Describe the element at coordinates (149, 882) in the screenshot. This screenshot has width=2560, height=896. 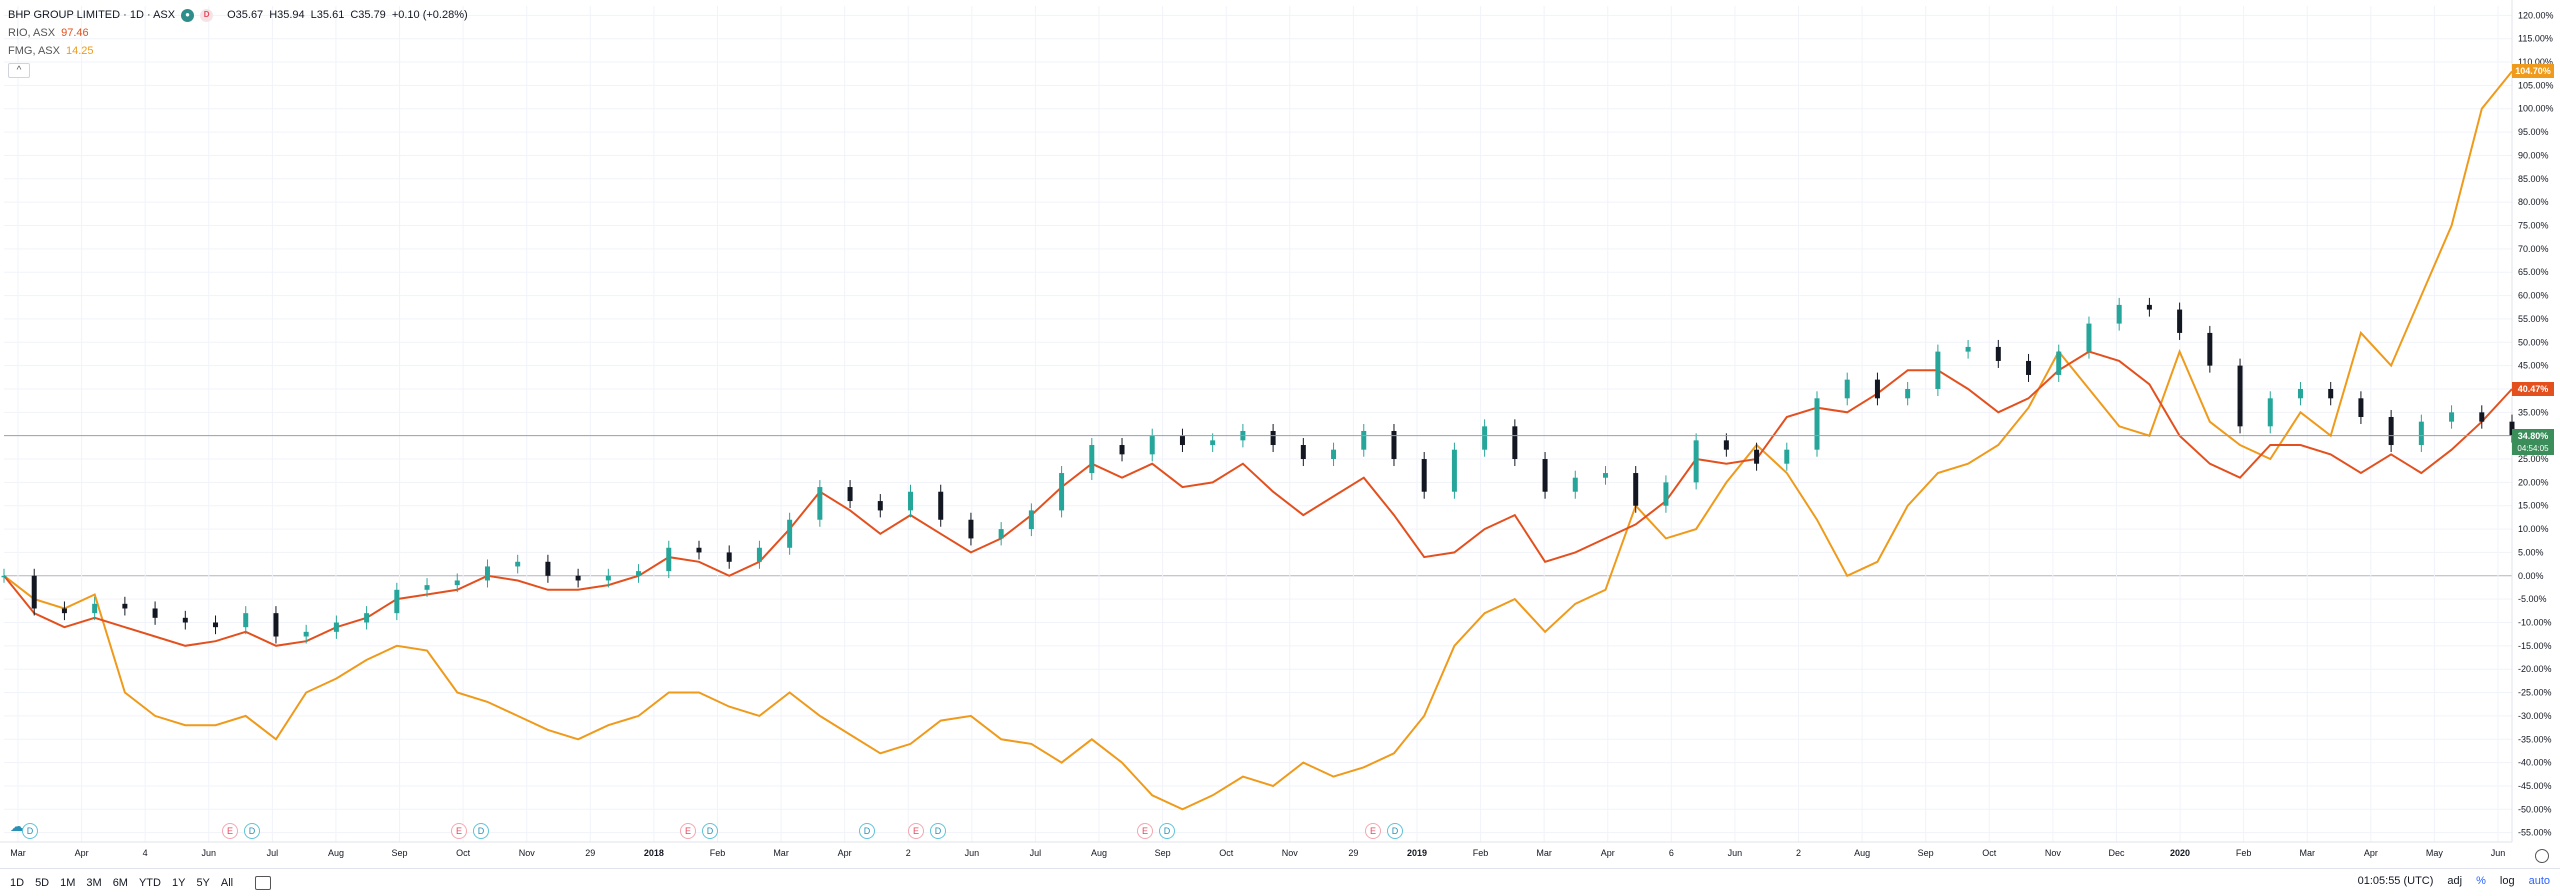
I see `timeframe-ytd: YTD` at that location.